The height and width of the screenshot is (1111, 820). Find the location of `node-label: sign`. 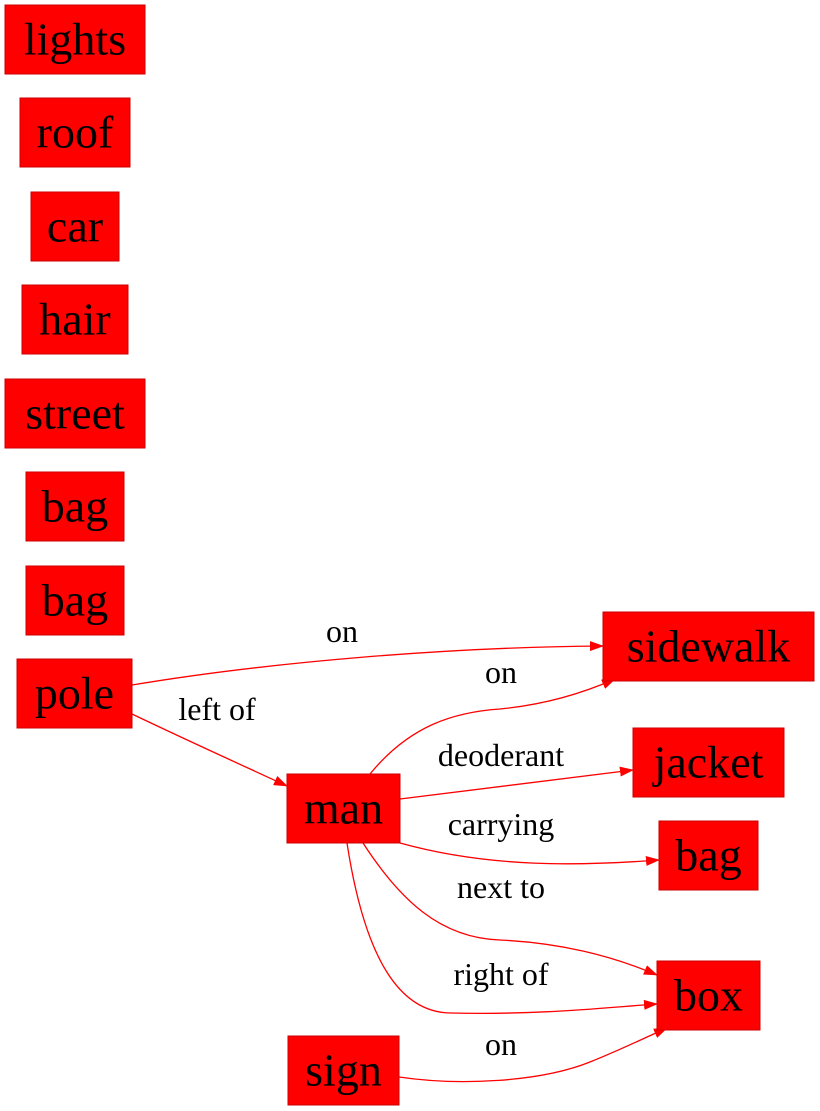

node-label: sign is located at coordinates (343, 1070).